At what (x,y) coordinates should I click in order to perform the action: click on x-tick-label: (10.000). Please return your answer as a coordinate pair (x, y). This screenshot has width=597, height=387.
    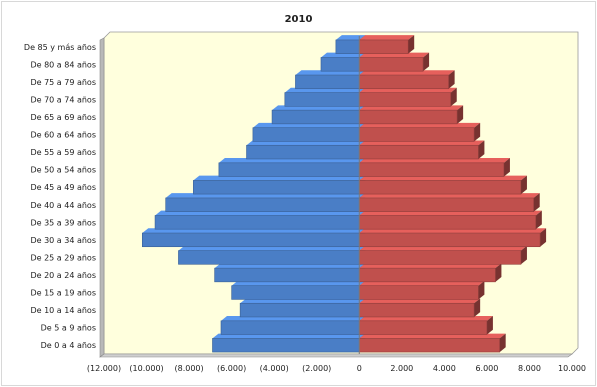
    Looking at the image, I should click on (146, 368).